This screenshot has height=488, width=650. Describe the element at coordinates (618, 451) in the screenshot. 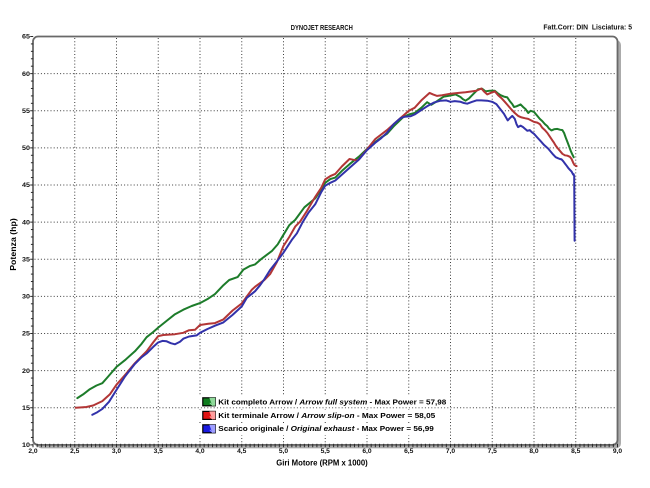

I see `svg-text: 9,0` at that location.